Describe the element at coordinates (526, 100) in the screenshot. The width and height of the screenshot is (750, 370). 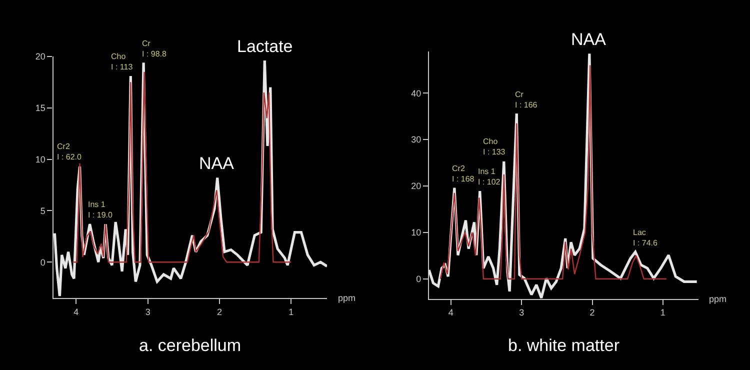
I see `annotation: Cr I : 166` at that location.